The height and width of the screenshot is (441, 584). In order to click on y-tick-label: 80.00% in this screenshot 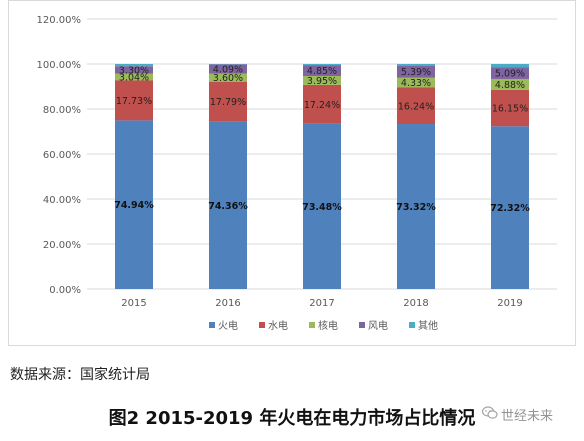, I will do `click(62, 110)`.